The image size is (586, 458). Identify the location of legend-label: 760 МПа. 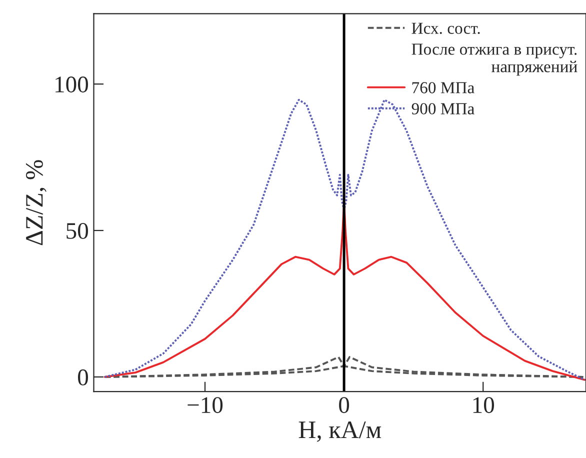
(443, 88).